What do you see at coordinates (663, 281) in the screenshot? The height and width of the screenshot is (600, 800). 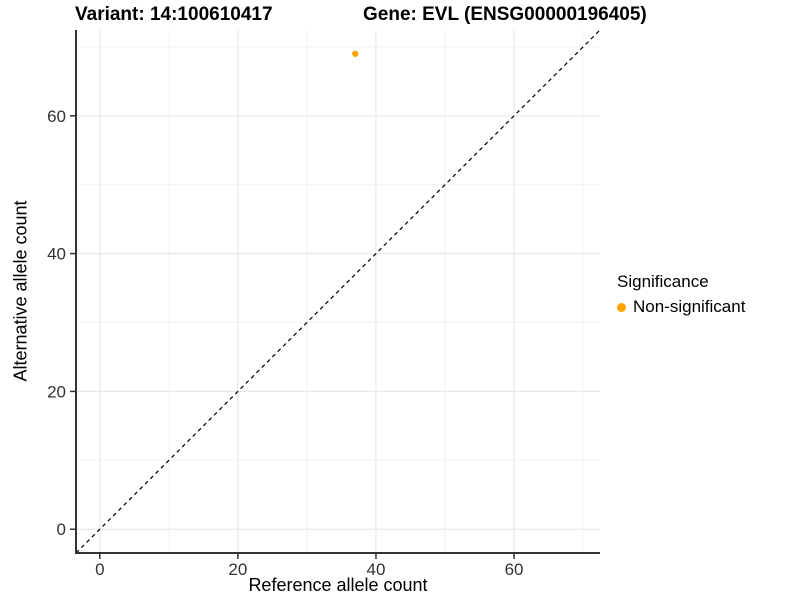 I see `legend-title: Significance` at bounding box center [663, 281].